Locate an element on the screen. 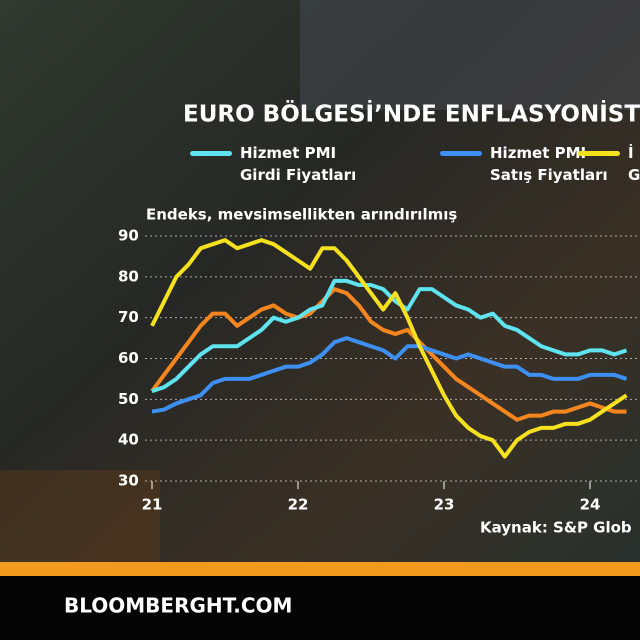  y-tick-label: 70 is located at coordinates (128, 317).